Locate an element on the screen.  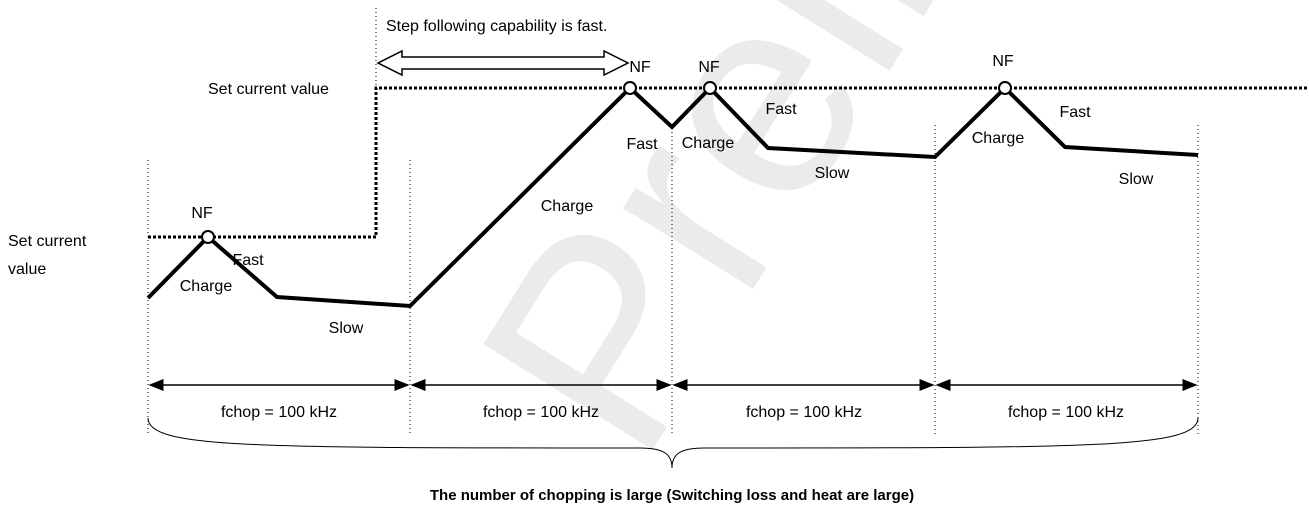
set-current-label: Set current is located at coordinates (47, 241).